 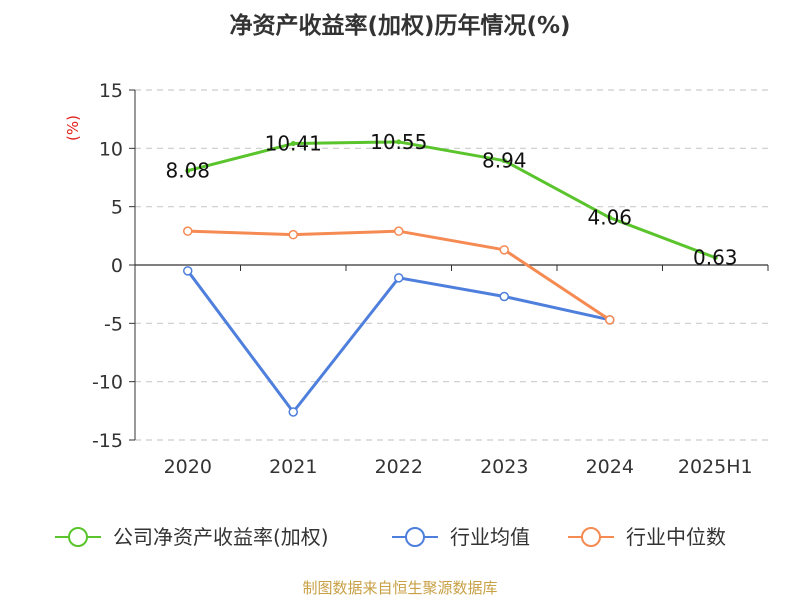 I want to click on x-tick-label: 2023, so click(x=504, y=467).